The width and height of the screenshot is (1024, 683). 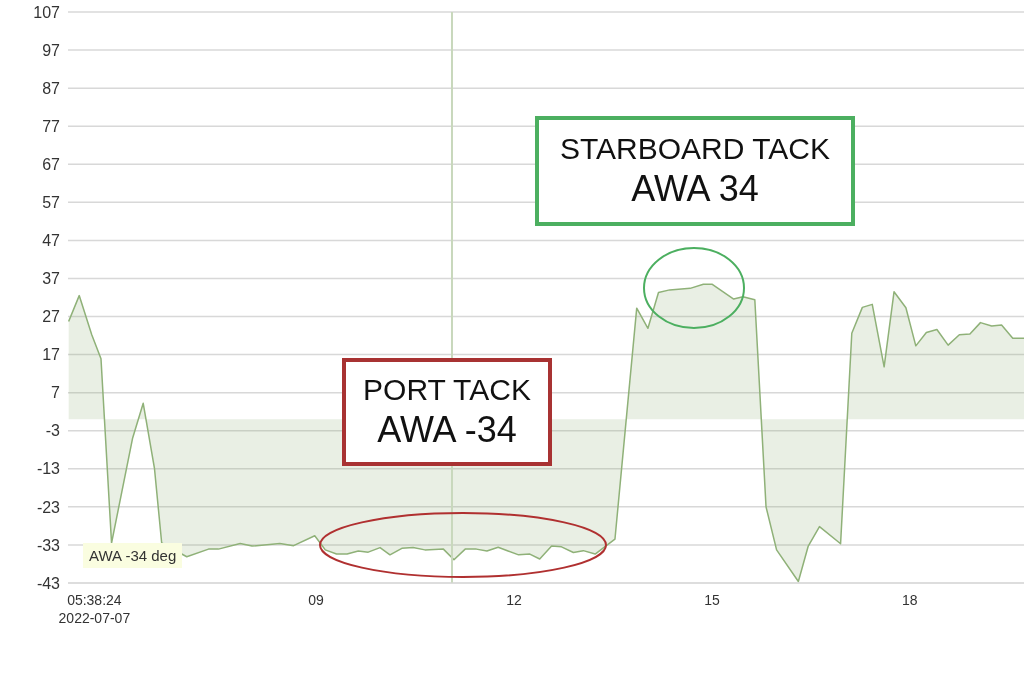 What do you see at coordinates (94, 609) in the screenshot?
I see `x-tick-label: 05:38:24 2022-07-07` at bounding box center [94, 609].